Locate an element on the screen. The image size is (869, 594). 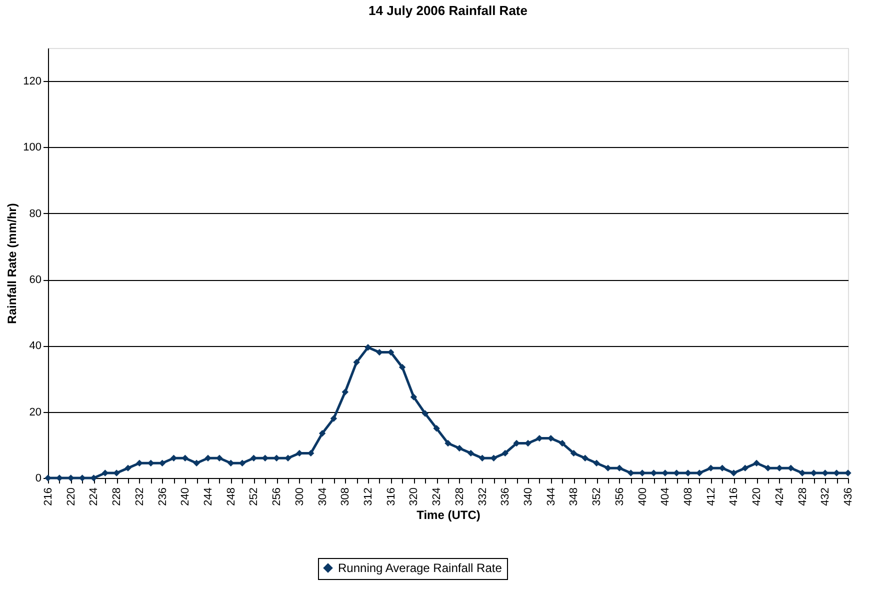
x-tick-label: 340 is located at coordinates (528, 497).